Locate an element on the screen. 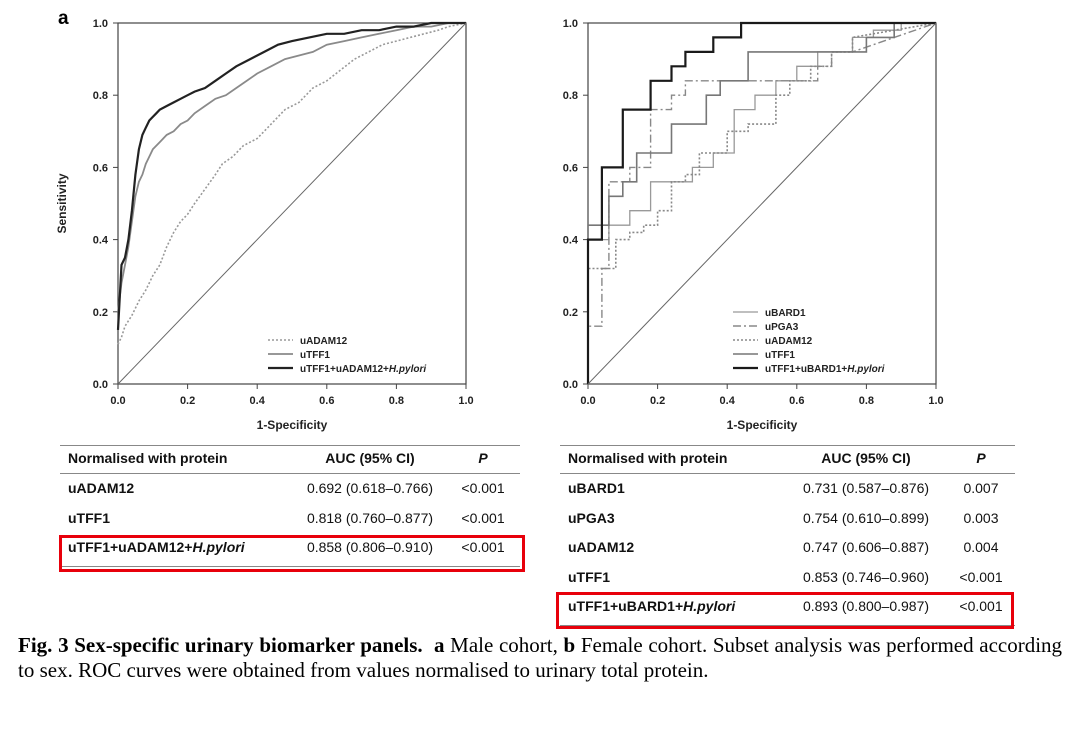  table-row: uBARD1 0.731 (0.587–0.876) 0.007 is located at coordinates (787, 488).